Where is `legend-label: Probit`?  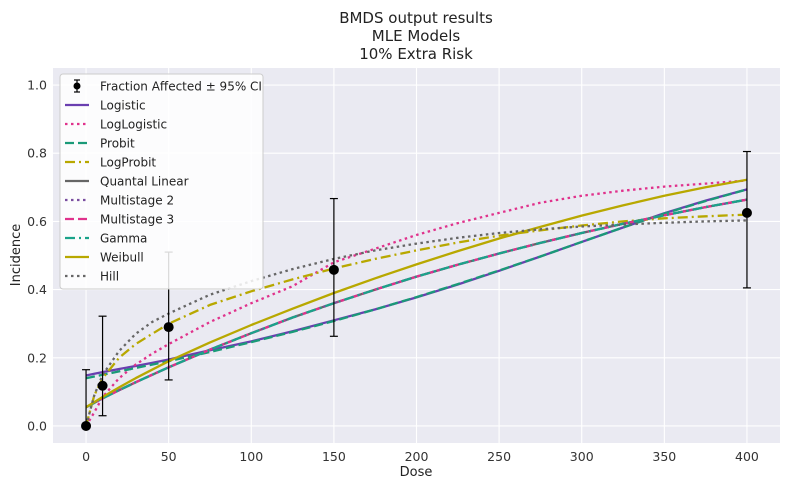 legend-label: Probit is located at coordinates (117, 144).